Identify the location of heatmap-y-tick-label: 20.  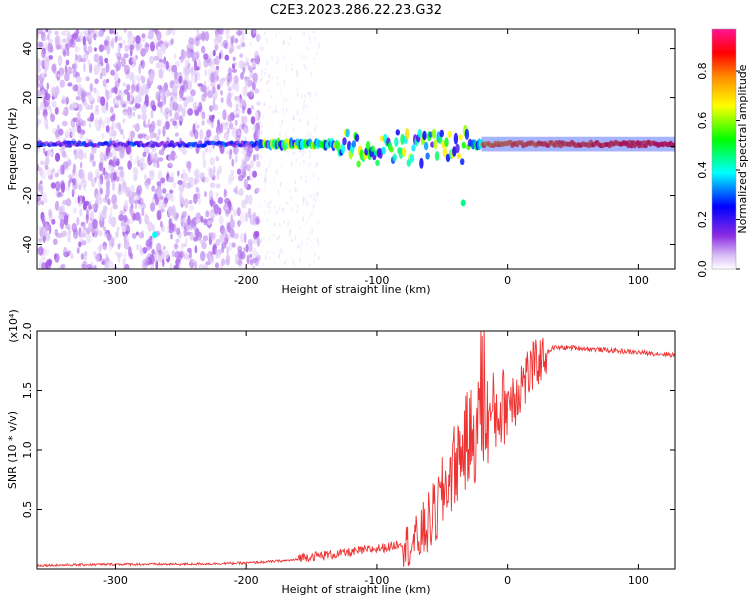
(27, 98).